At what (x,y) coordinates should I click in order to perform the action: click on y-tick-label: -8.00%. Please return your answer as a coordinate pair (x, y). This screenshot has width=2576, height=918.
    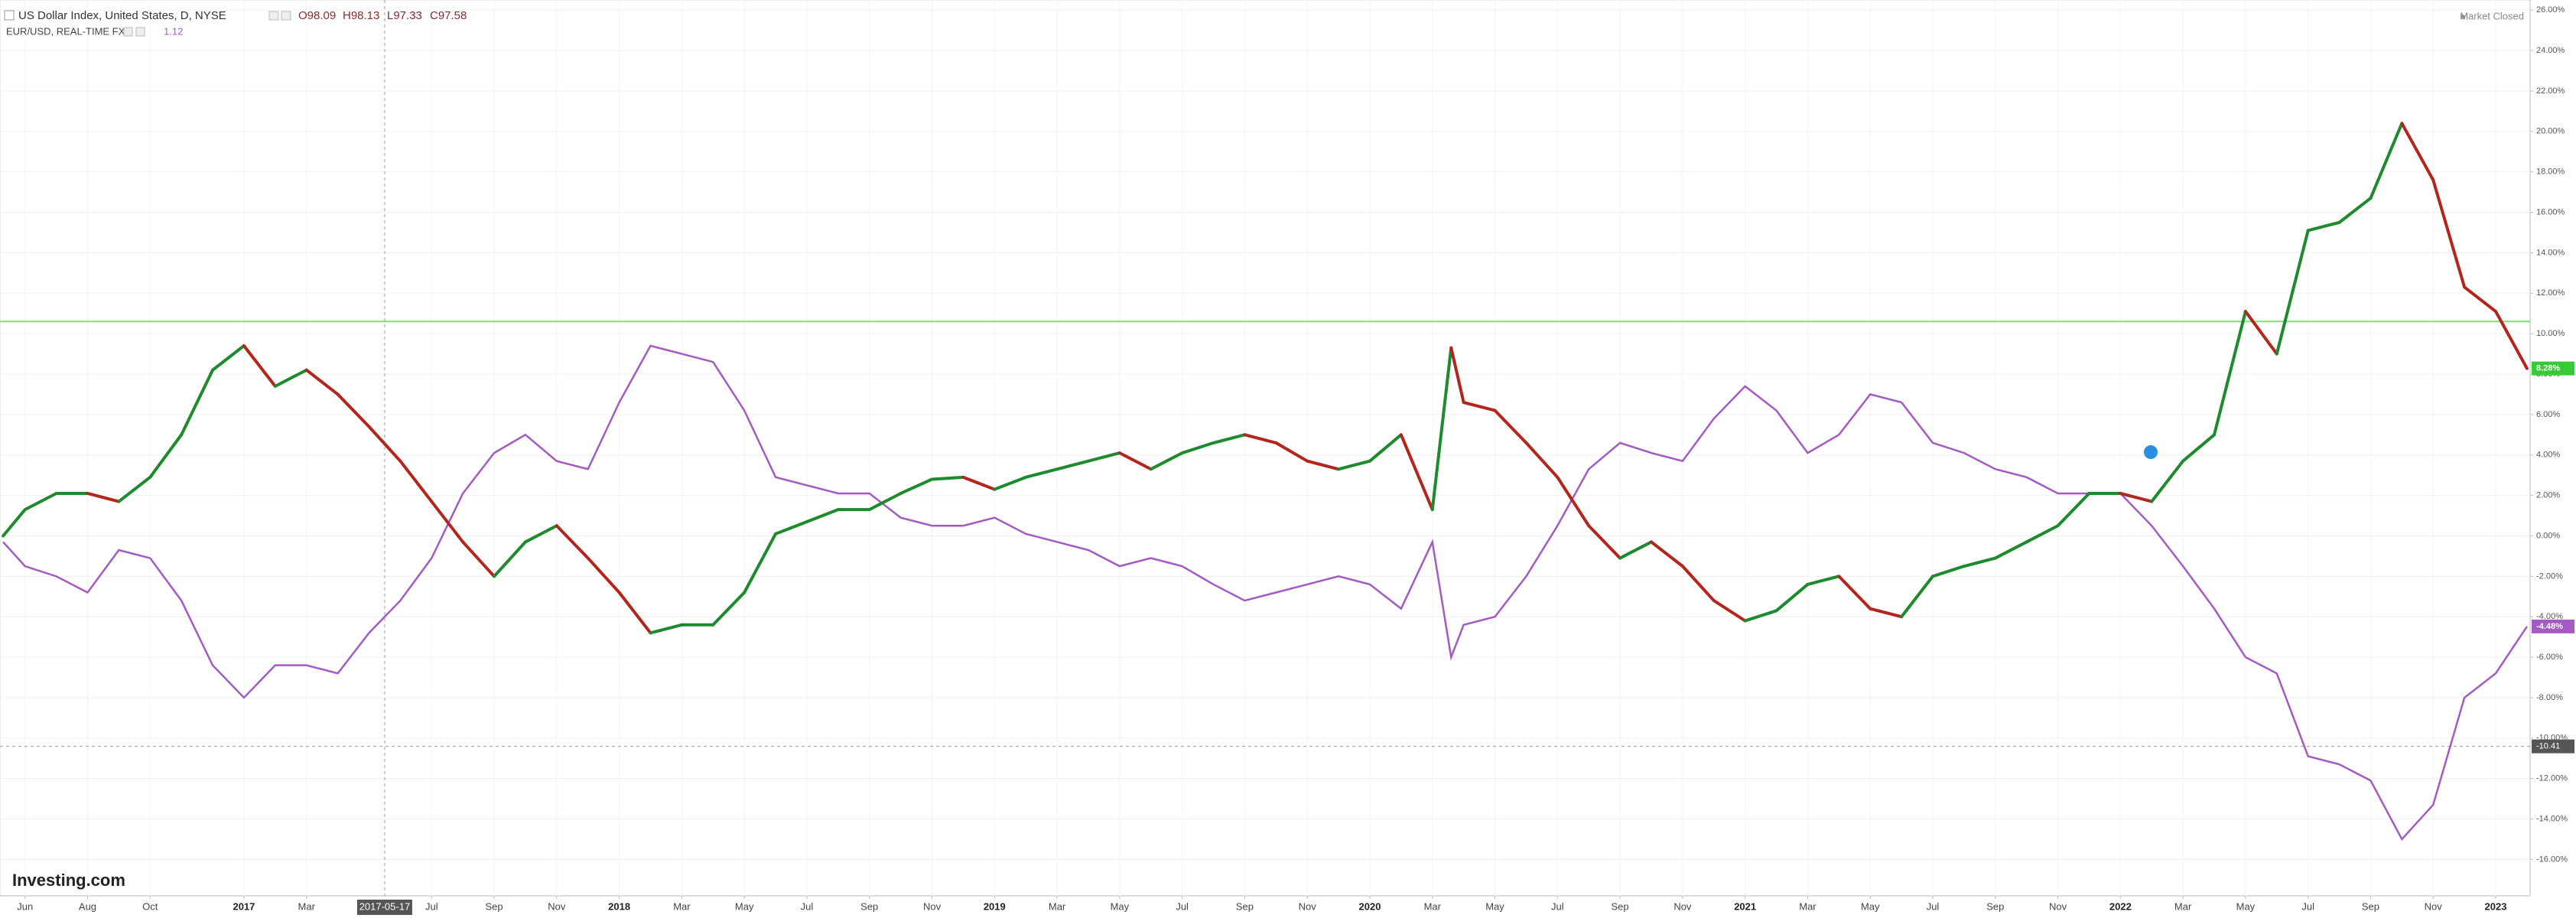
    Looking at the image, I should click on (2549, 697).